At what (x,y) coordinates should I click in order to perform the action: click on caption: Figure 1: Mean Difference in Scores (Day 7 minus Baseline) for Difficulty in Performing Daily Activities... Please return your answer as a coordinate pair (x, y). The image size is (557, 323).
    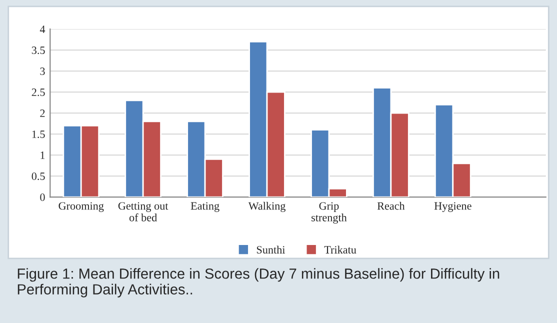
    Looking at the image, I should click on (259, 283).